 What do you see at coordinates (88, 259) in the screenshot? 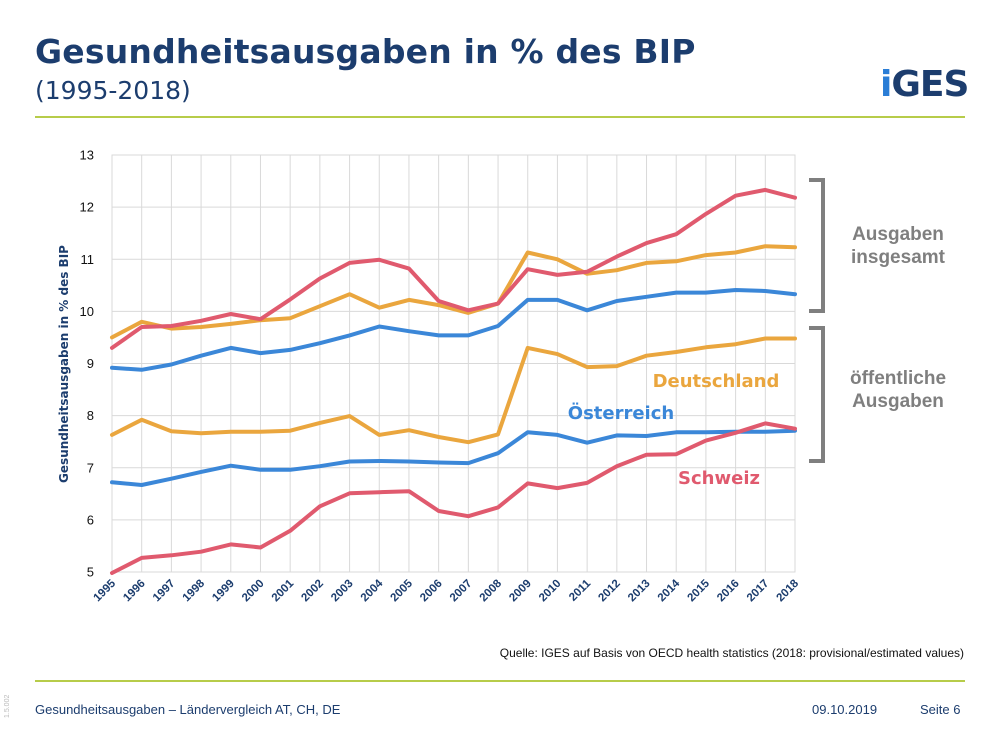
I see `y-tick-label: 11` at bounding box center [88, 259].